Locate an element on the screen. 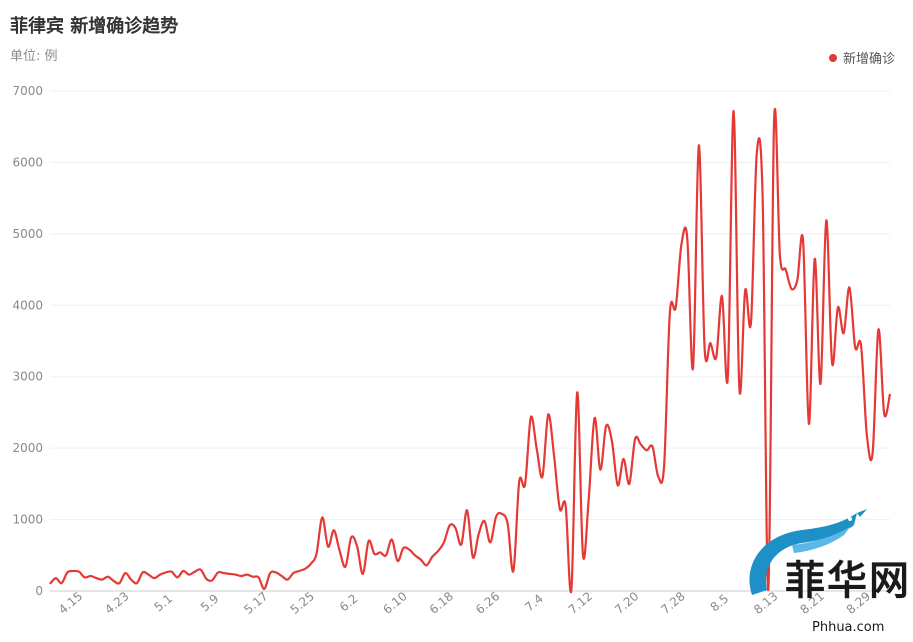 The image size is (913, 642). y-tick-label: 5000 is located at coordinates (27, 234).